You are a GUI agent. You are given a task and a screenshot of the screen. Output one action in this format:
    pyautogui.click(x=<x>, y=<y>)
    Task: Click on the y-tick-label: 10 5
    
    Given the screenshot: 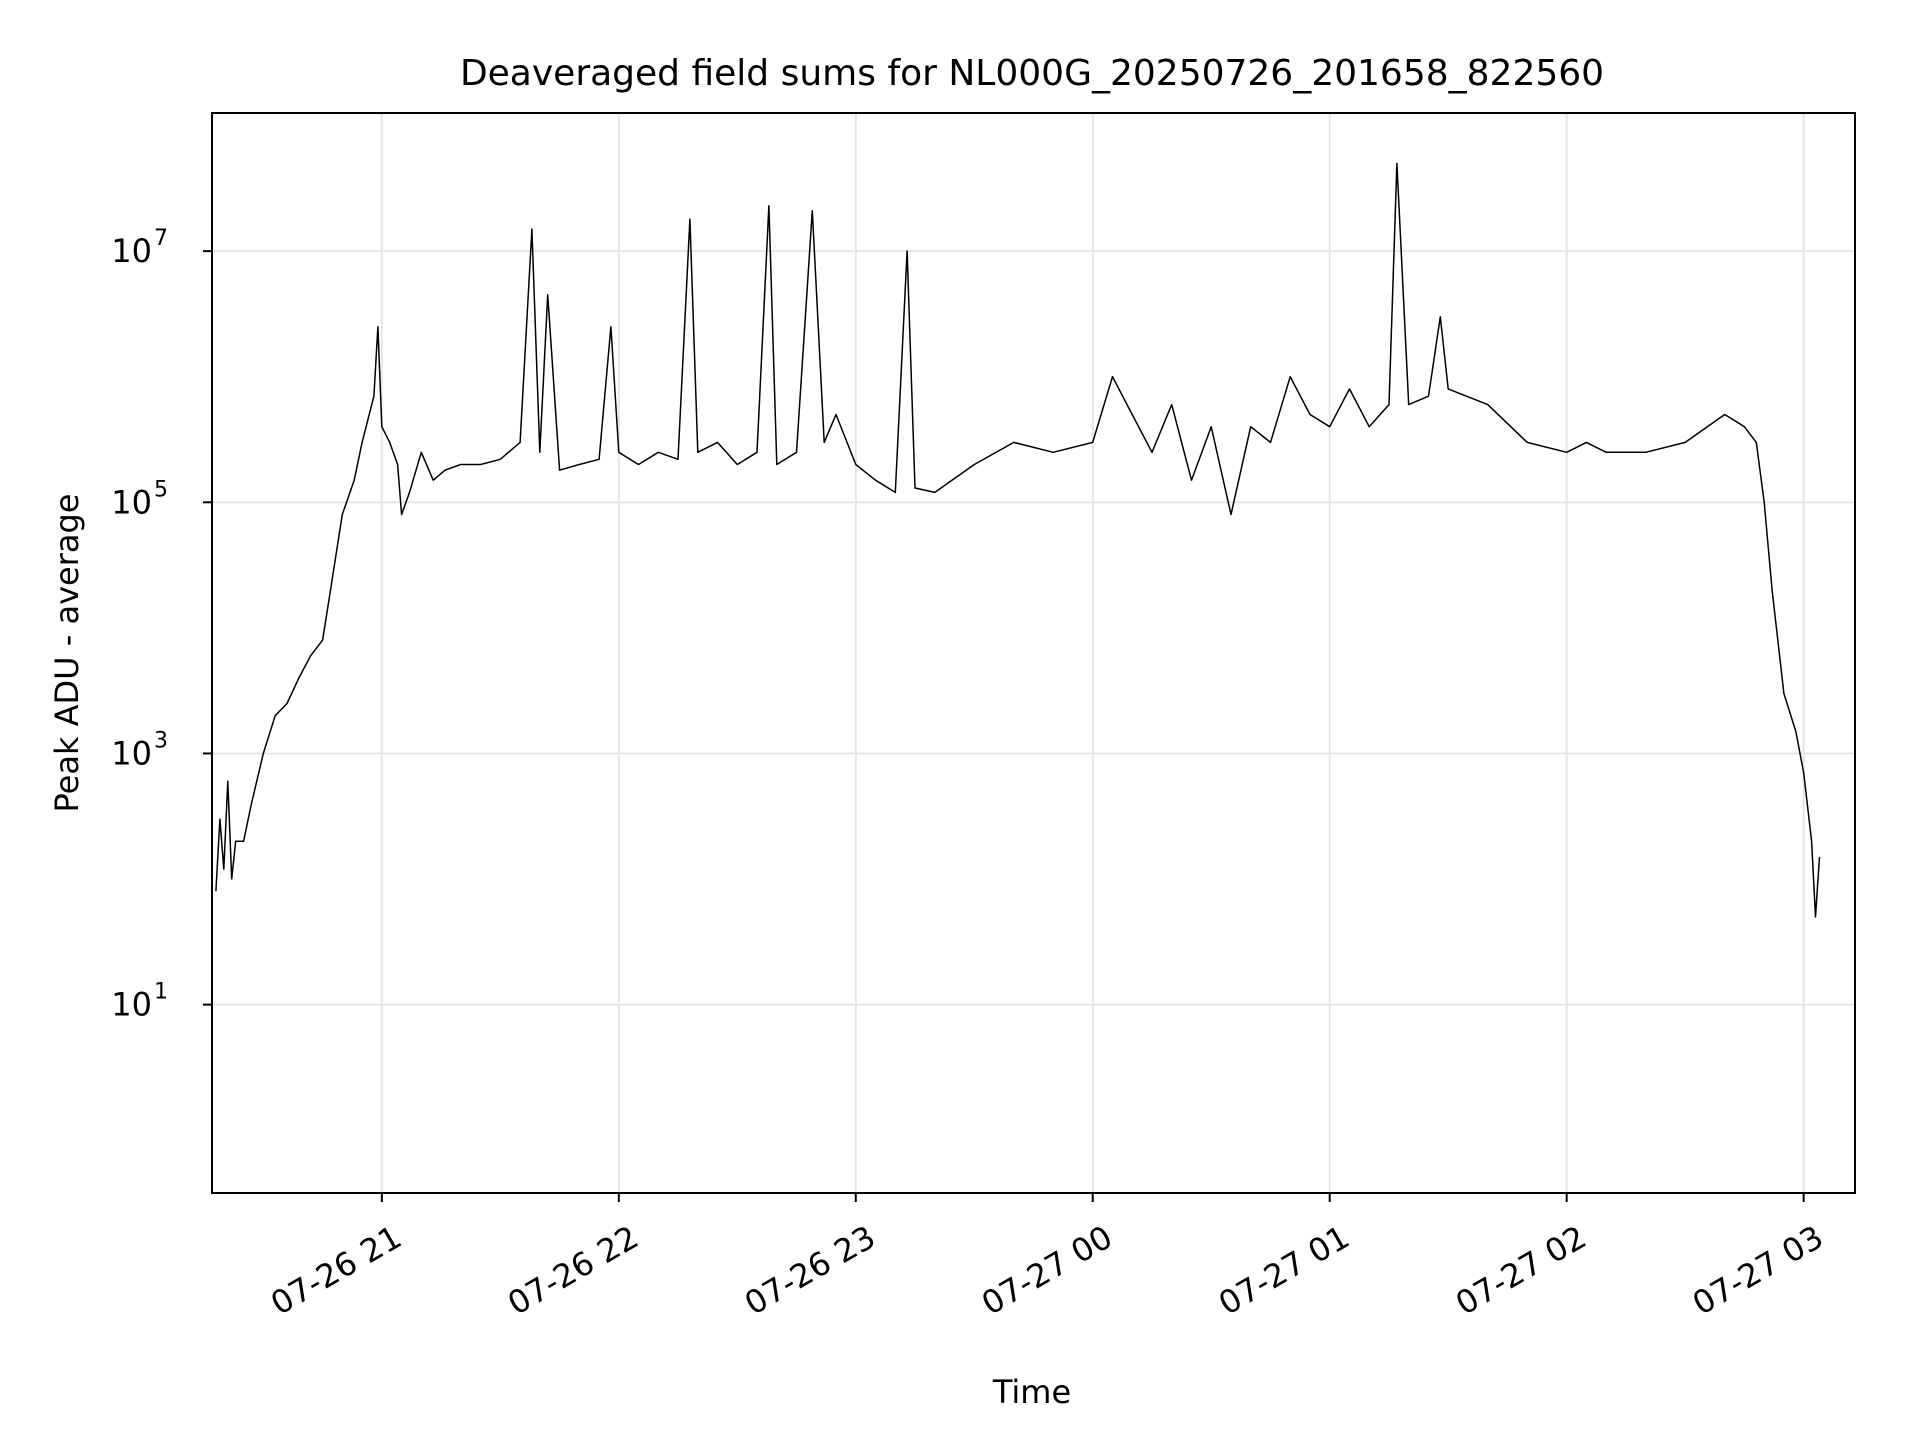 What is the action you would take?
    pyautogui.click(x=139, y=499)
    